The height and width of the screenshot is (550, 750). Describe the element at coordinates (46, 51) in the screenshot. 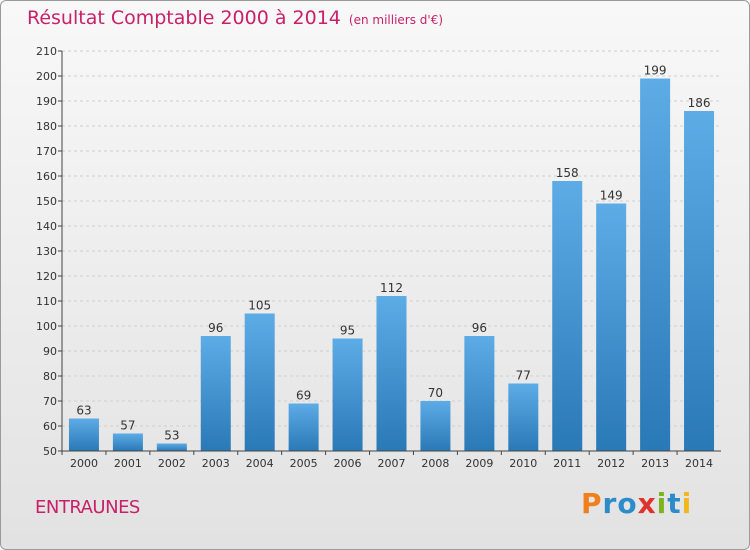

I see `y-tick-label: 210` at that location.